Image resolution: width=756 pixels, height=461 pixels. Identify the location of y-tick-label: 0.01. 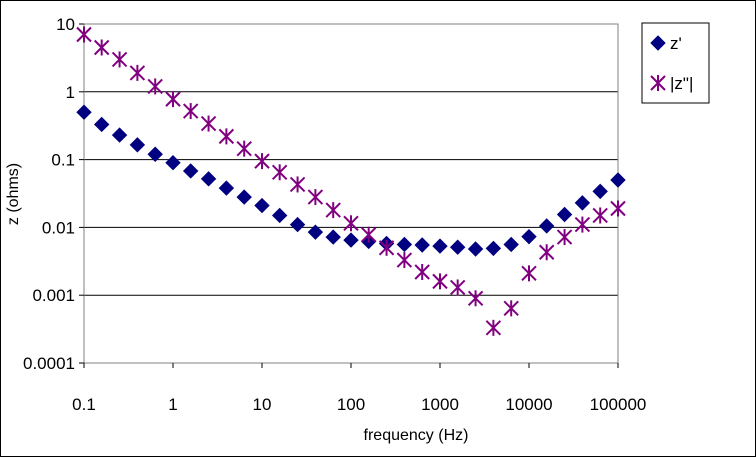
(58, 227).